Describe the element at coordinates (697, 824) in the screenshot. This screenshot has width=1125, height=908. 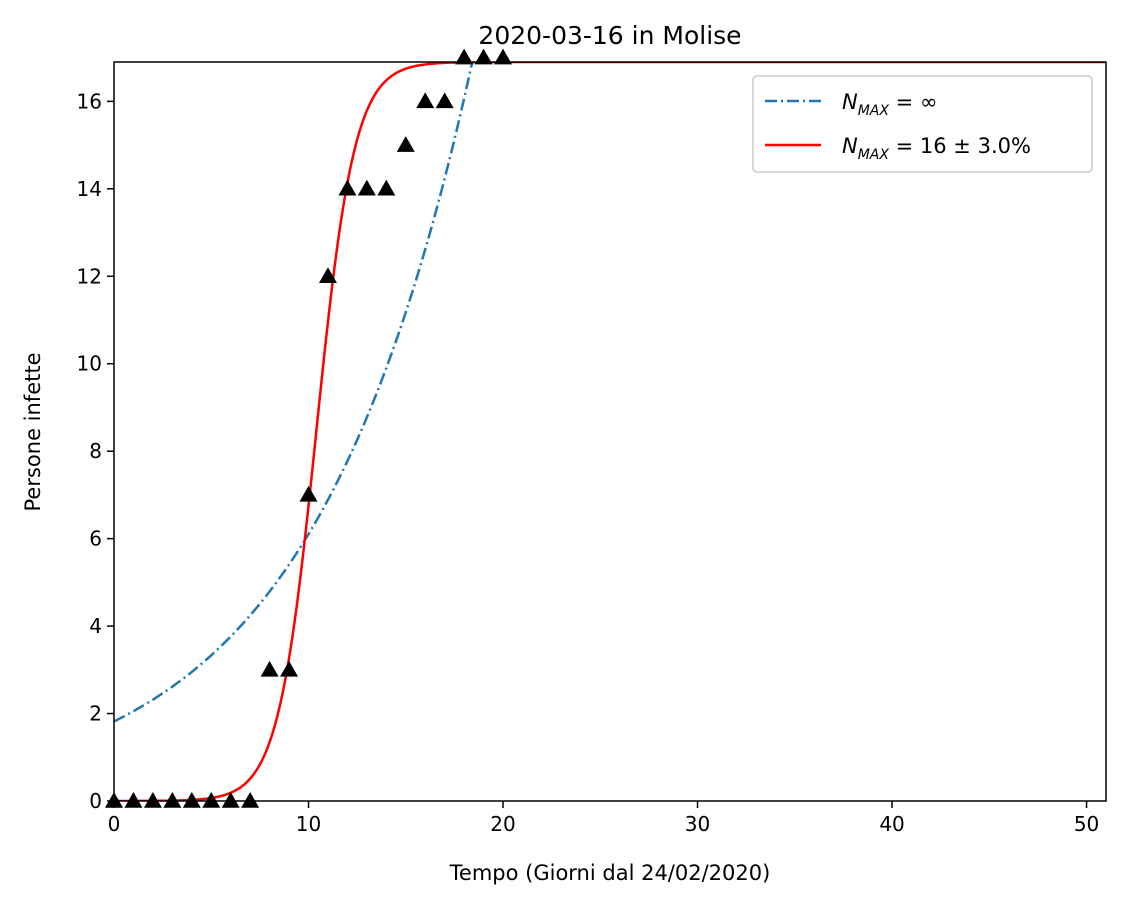
I see `x-tick-label: 30` at that location.